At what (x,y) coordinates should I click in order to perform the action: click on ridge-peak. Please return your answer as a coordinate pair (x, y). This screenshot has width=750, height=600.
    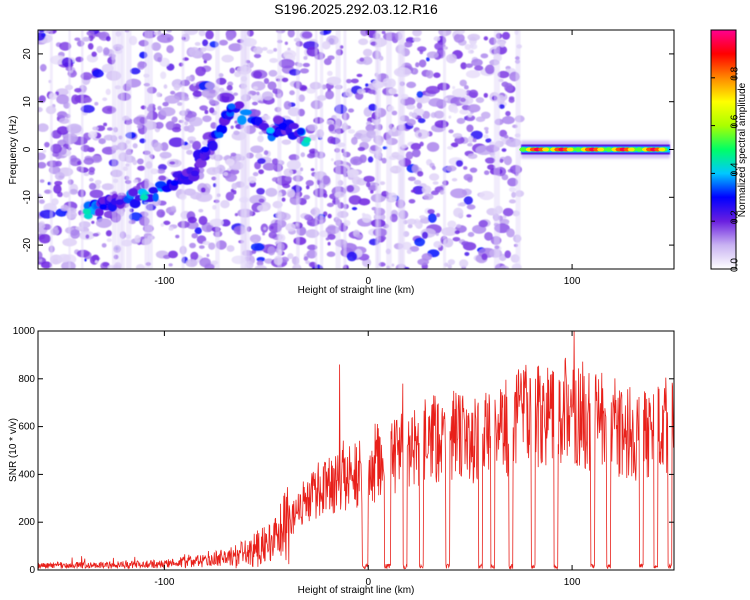
    Looking at the image, I should click on (86, 211).